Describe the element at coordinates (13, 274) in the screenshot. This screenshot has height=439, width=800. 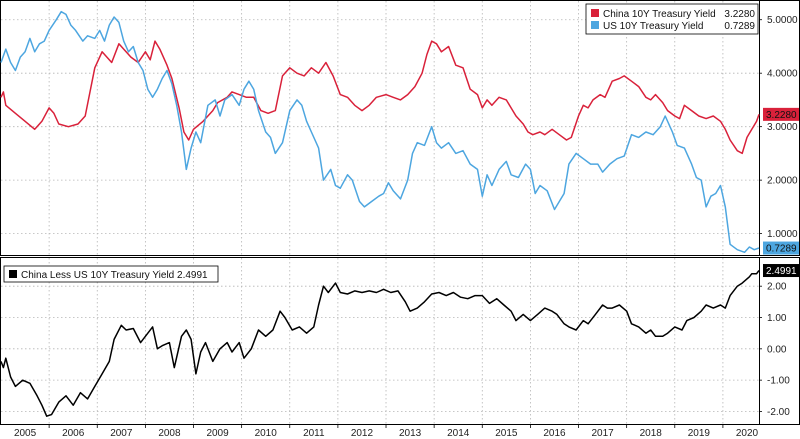
I see `legend-swatch-spread` at that location.